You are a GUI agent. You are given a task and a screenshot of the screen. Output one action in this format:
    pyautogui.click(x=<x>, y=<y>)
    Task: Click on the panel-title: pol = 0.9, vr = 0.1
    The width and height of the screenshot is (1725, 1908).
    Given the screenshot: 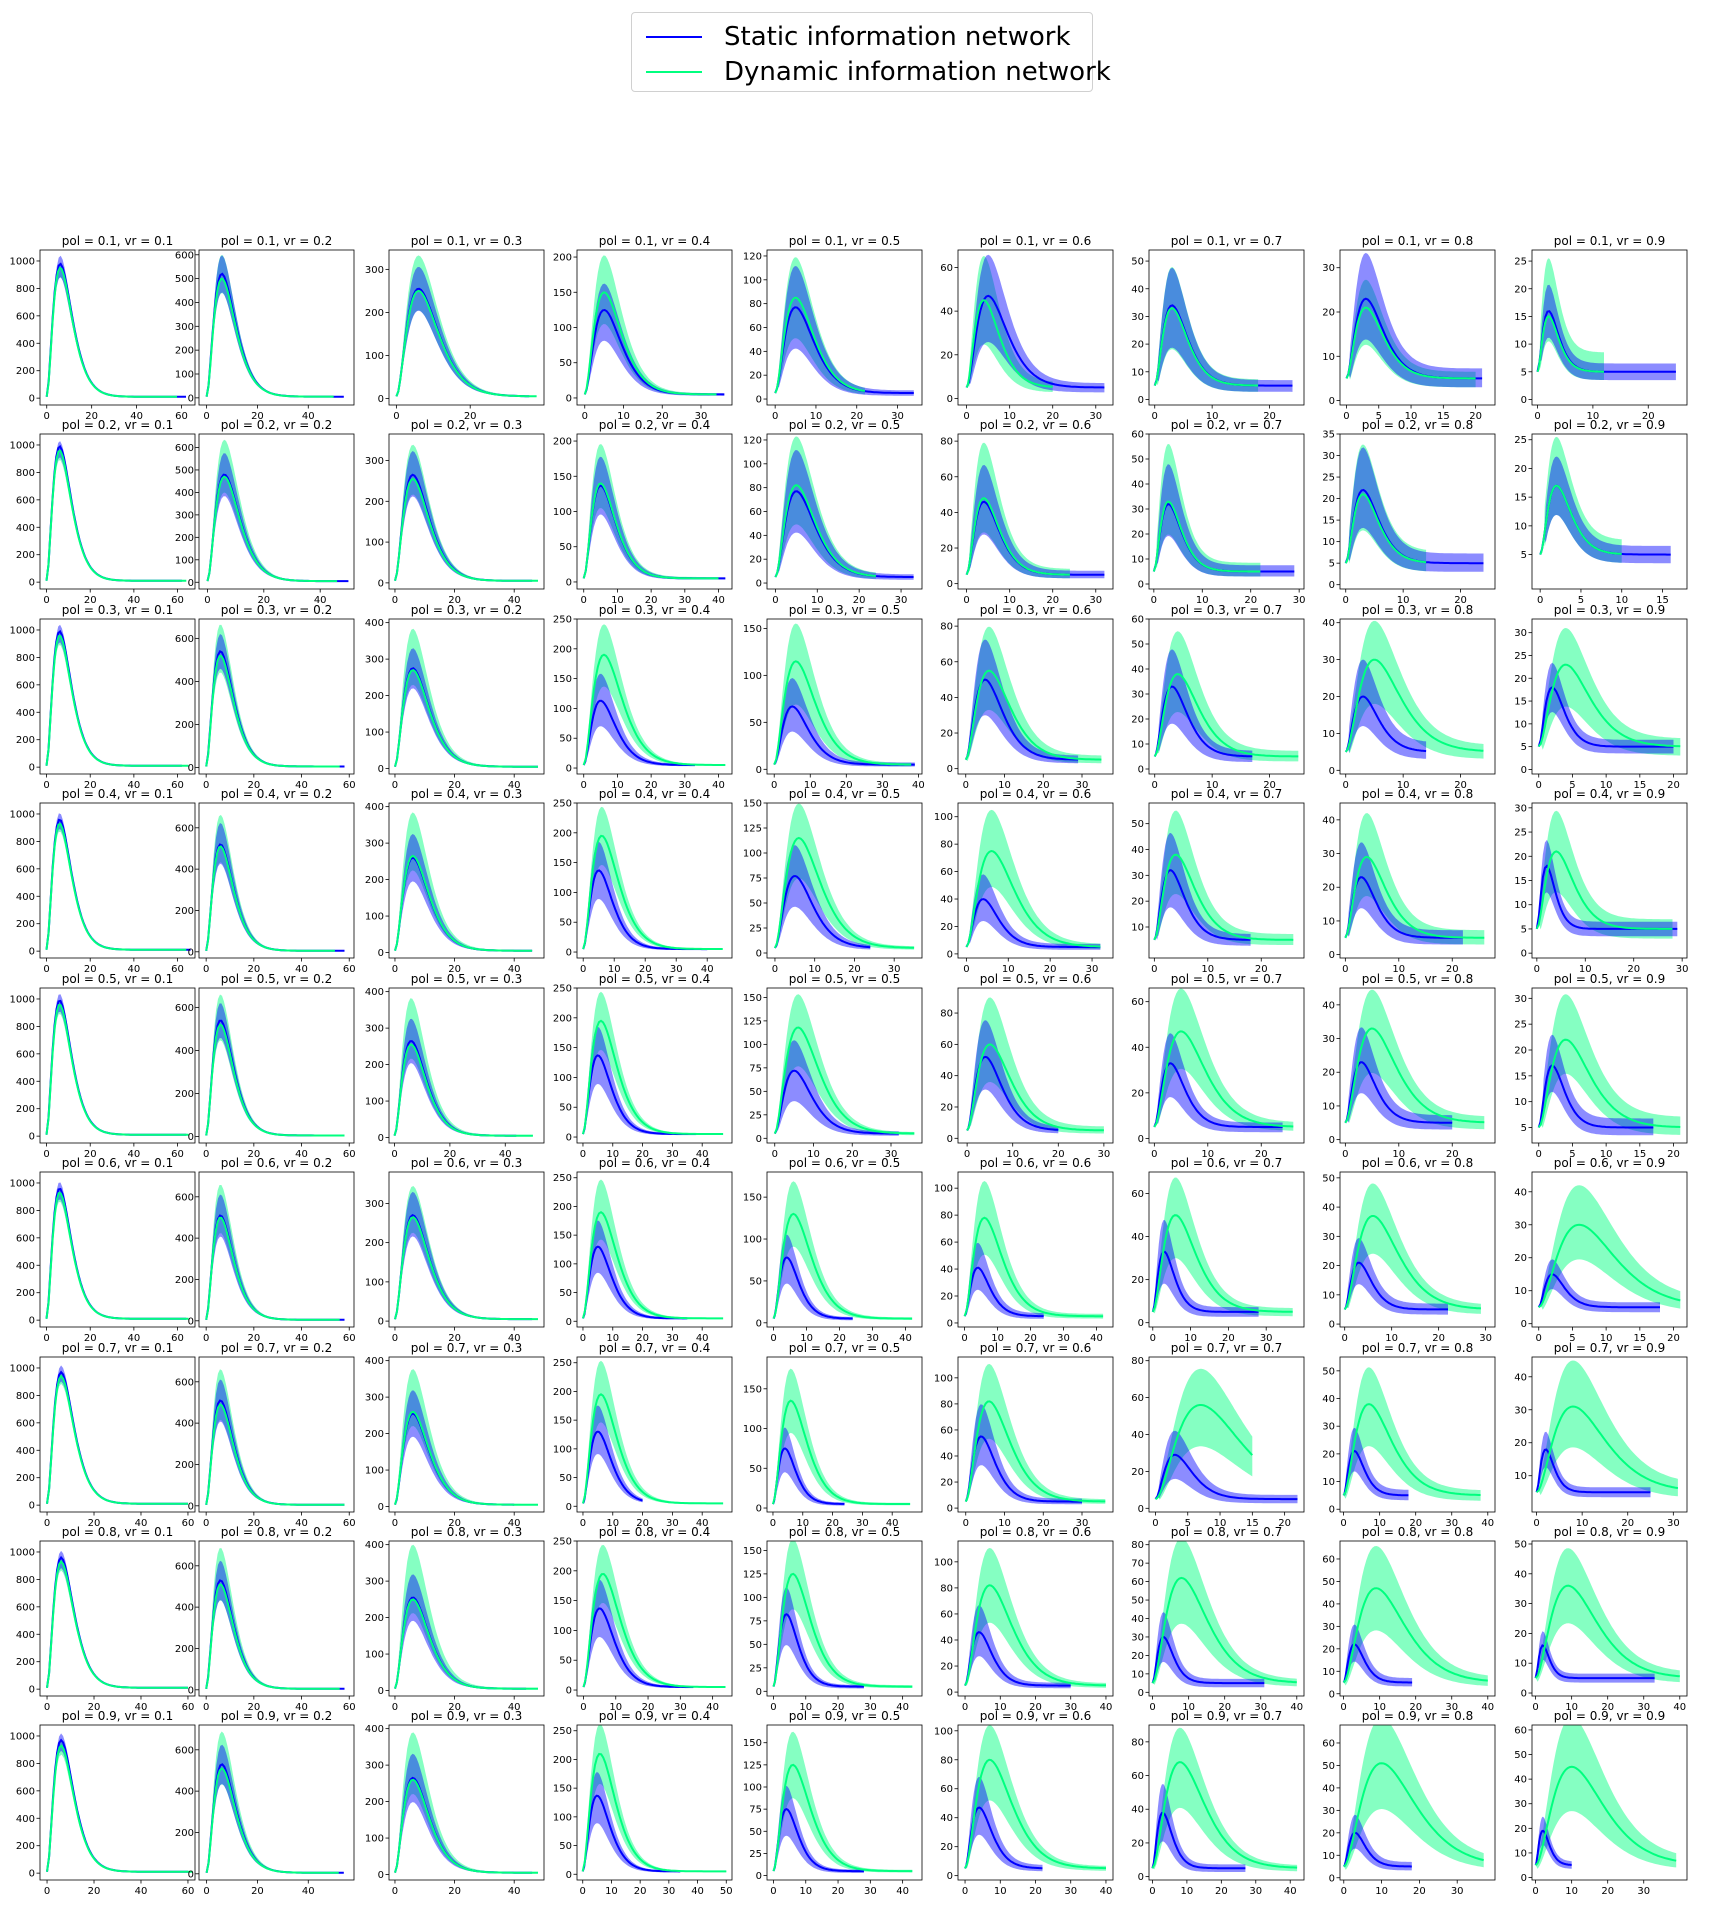 What is the action you would take?
    pyautogui.click(x=118, y=1716)
    